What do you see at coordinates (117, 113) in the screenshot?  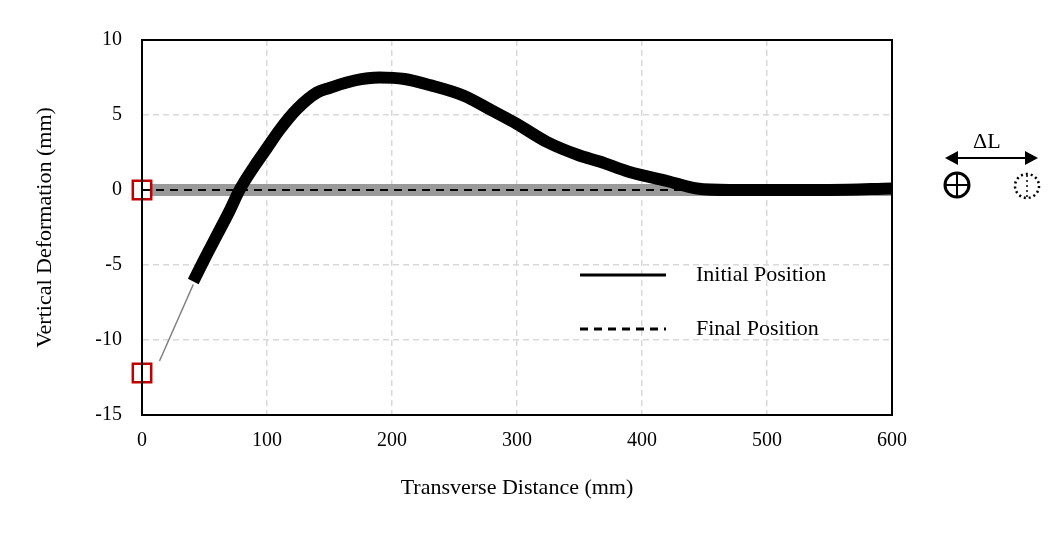 I see `y-tick-label: 5` at bounding box center [117, 113].